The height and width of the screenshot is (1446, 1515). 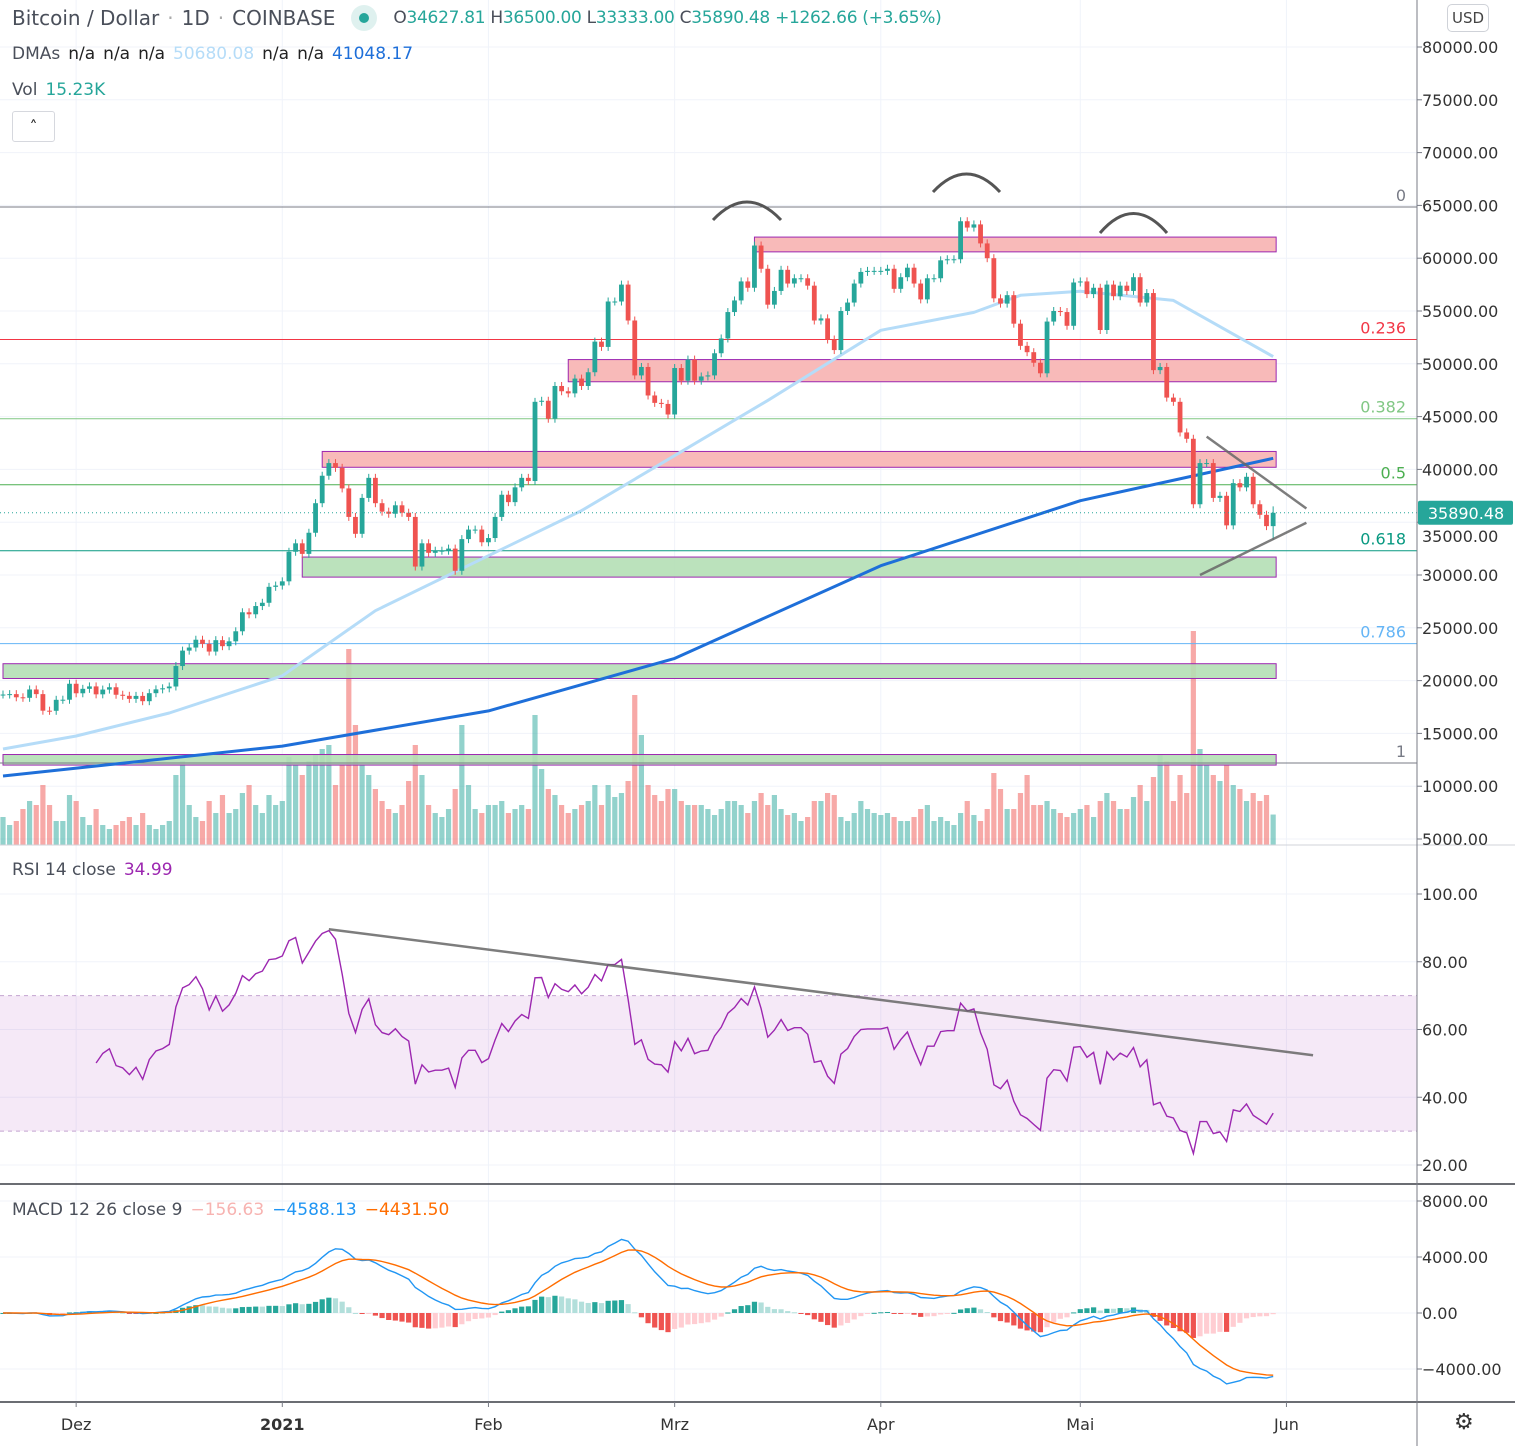 What do you see at coordinates (400, 18) in the screenshot?
I see `open-label: O` at bounding box center [400, 18].